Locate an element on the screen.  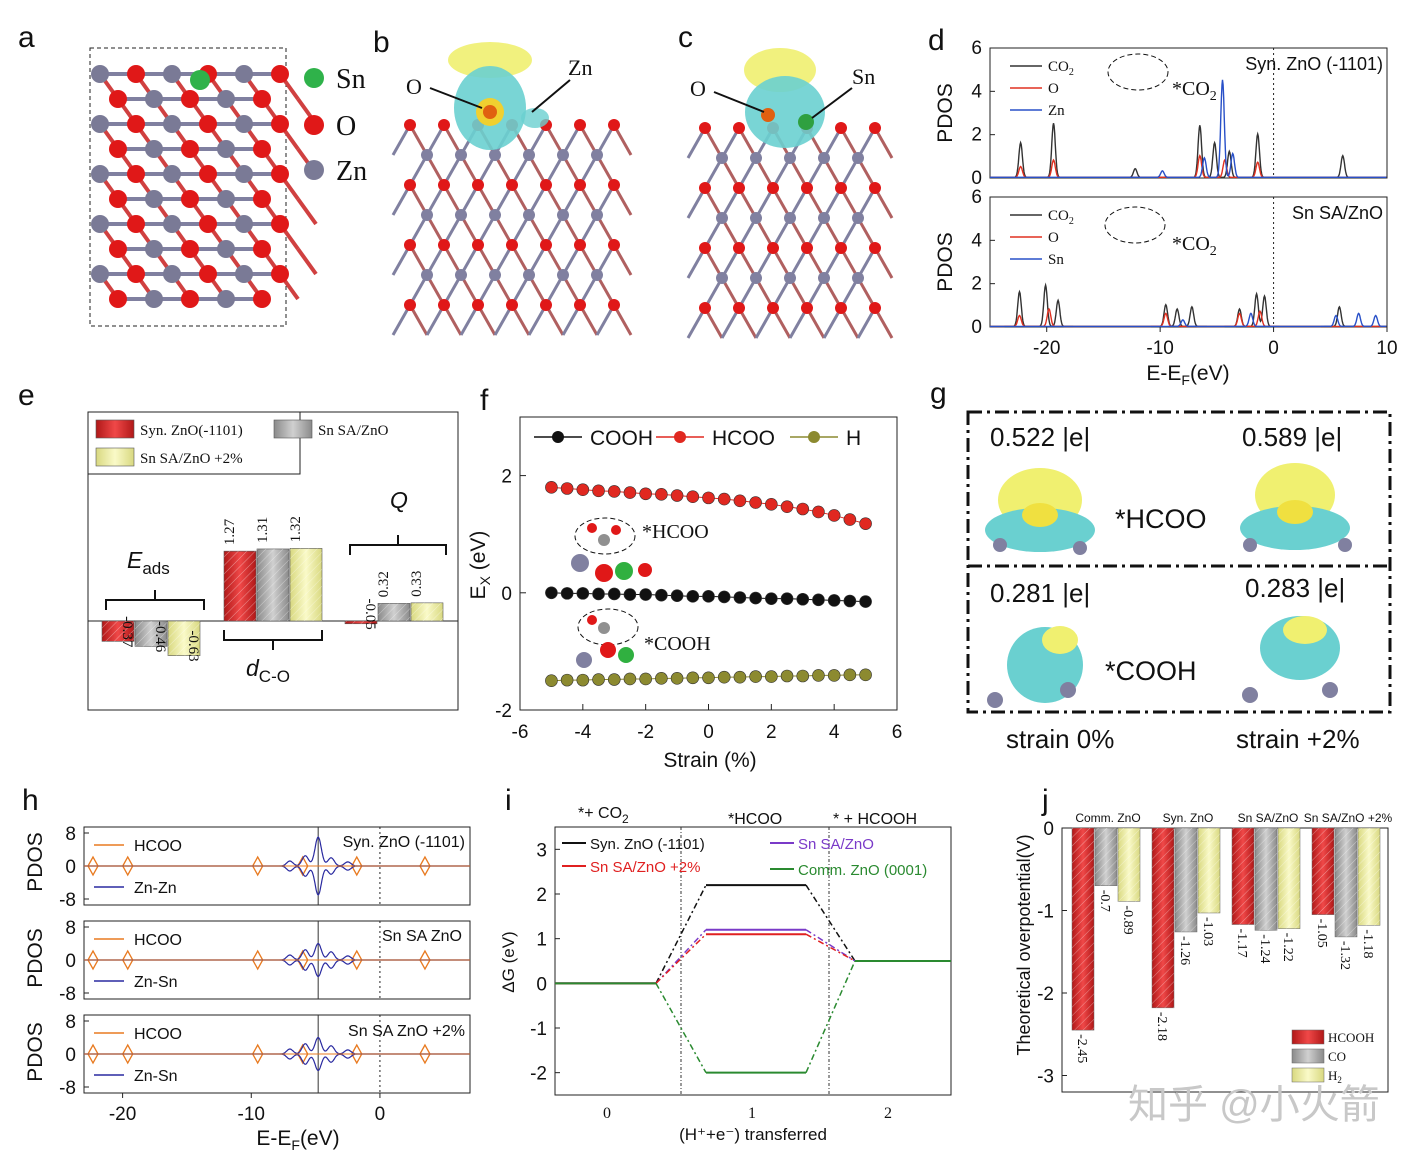
f-xtick-label: -2 is located at coordinates (645, 732).